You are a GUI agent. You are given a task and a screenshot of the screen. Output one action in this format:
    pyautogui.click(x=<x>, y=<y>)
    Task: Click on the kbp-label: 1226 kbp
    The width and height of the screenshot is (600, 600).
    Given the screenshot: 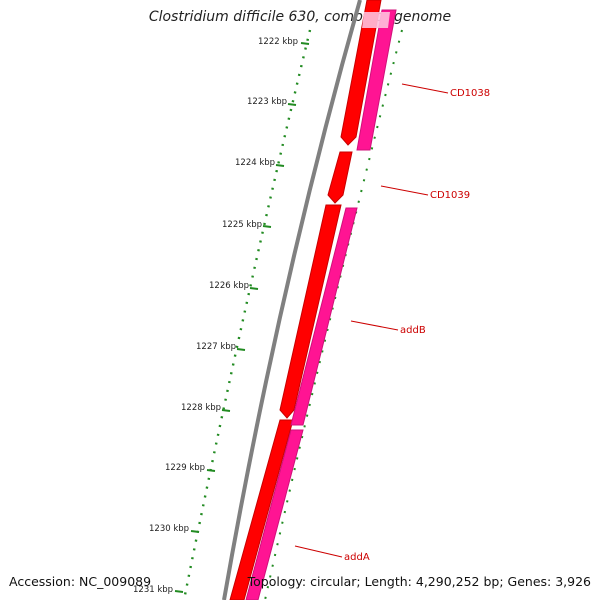 What is the action you would take?
    pyautogui.click(x=229, y=286)
    